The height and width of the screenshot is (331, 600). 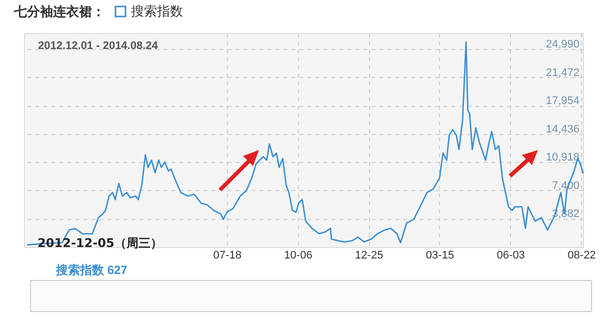 I want to click on text: 2012.12.01 - 2014.08.24, so click(x=98, y=46).